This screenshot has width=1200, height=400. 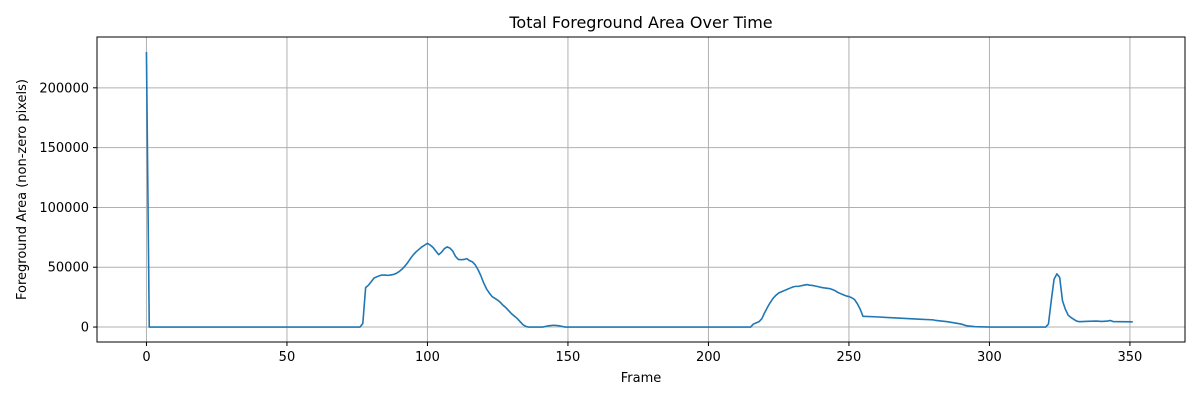 What do you see at coordinates (849, 357) in the screenshot?
I see `x-tick-label: 250` at bounding box center [849, 357].